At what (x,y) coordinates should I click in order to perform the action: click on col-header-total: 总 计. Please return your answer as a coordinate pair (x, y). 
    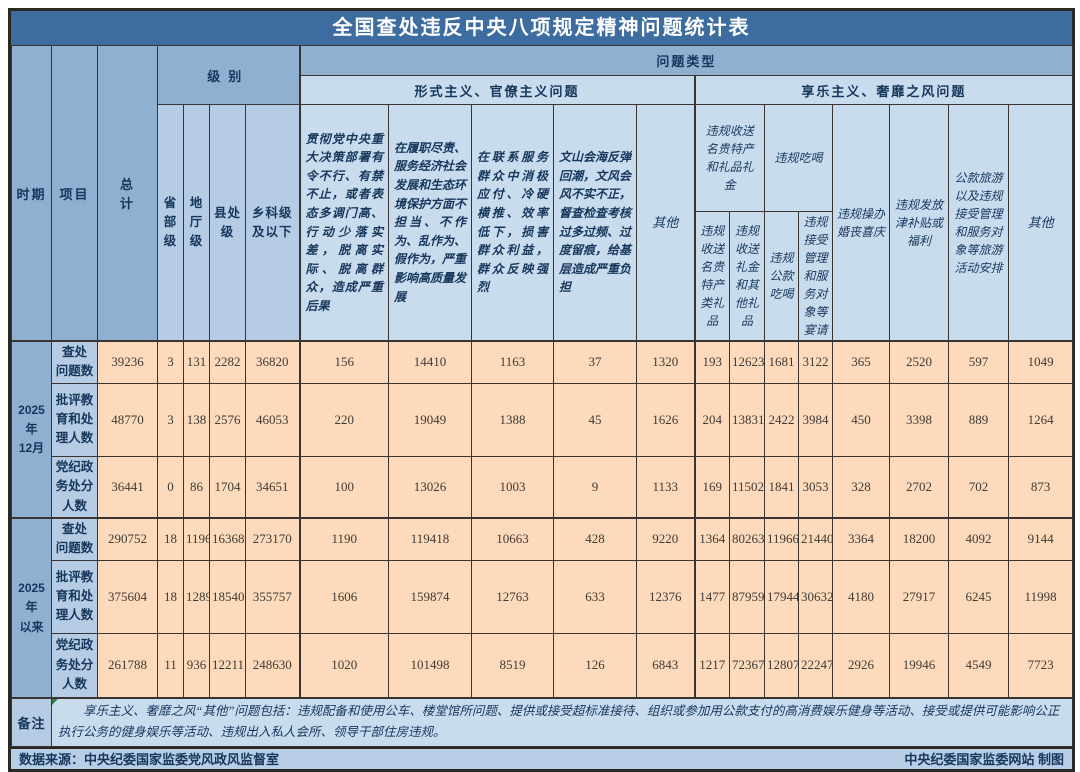
    Looking at the image, I should click on (127, 193).